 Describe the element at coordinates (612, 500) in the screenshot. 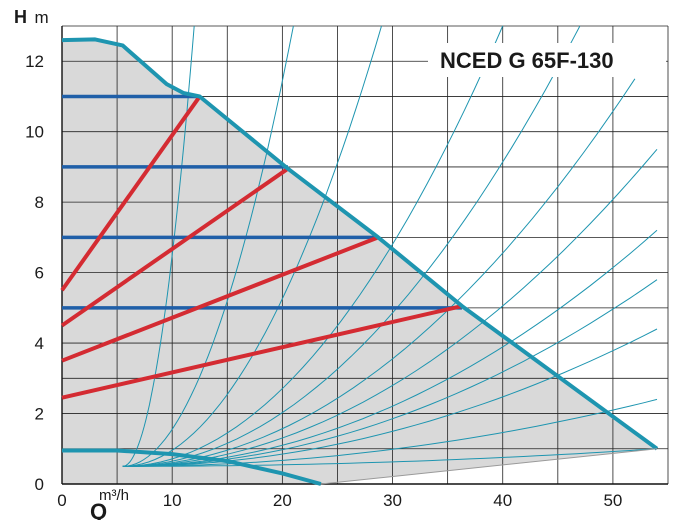

I see `x-tick-label: 50` at that location.